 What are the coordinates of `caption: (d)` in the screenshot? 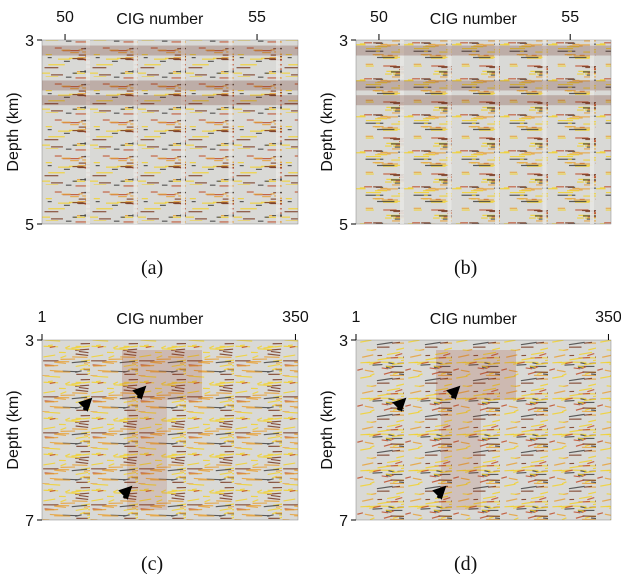 It's located at (465, 563).